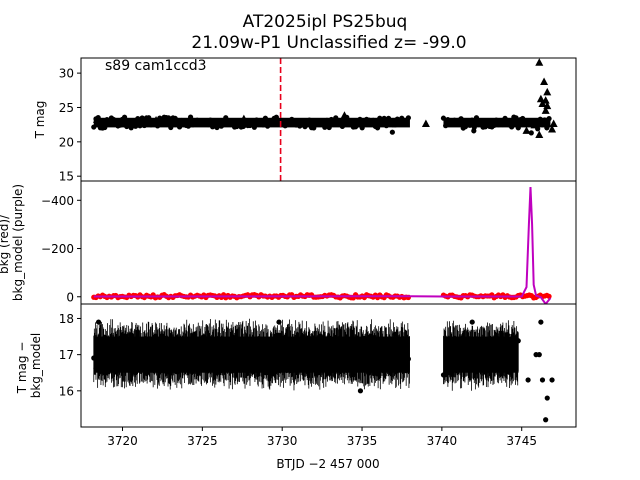 This screenshot has height=480, width=640. I want to click on tmag-annotation: s89 cam1ccd3, so click(156, 66).